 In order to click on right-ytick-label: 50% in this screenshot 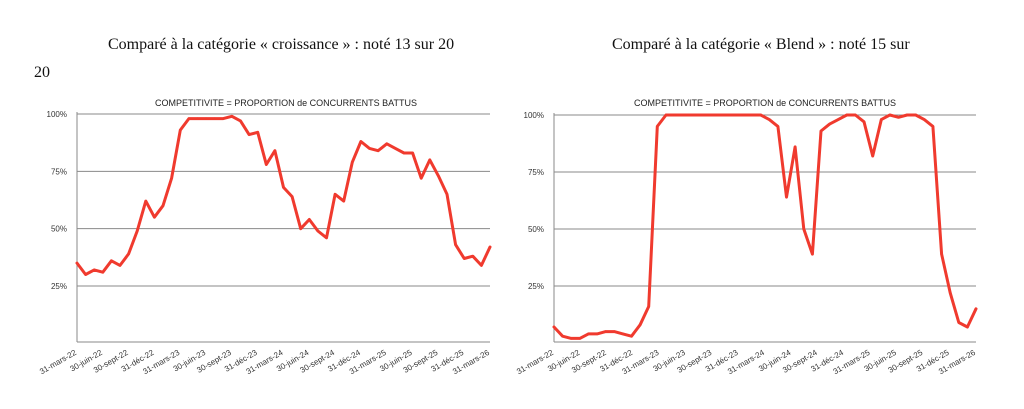, I will do `click(536, 229)`.